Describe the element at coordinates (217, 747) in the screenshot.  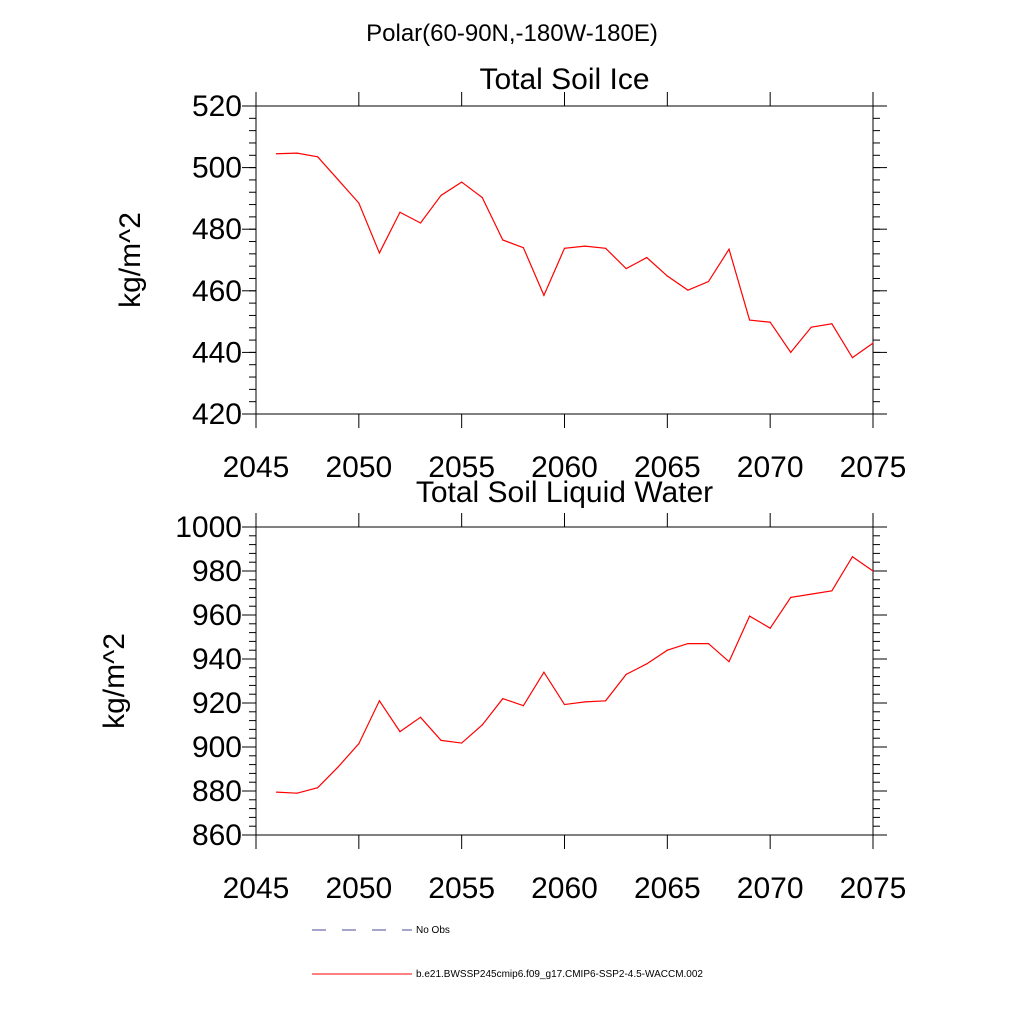
I see `y-tick-label: 900` at that location.